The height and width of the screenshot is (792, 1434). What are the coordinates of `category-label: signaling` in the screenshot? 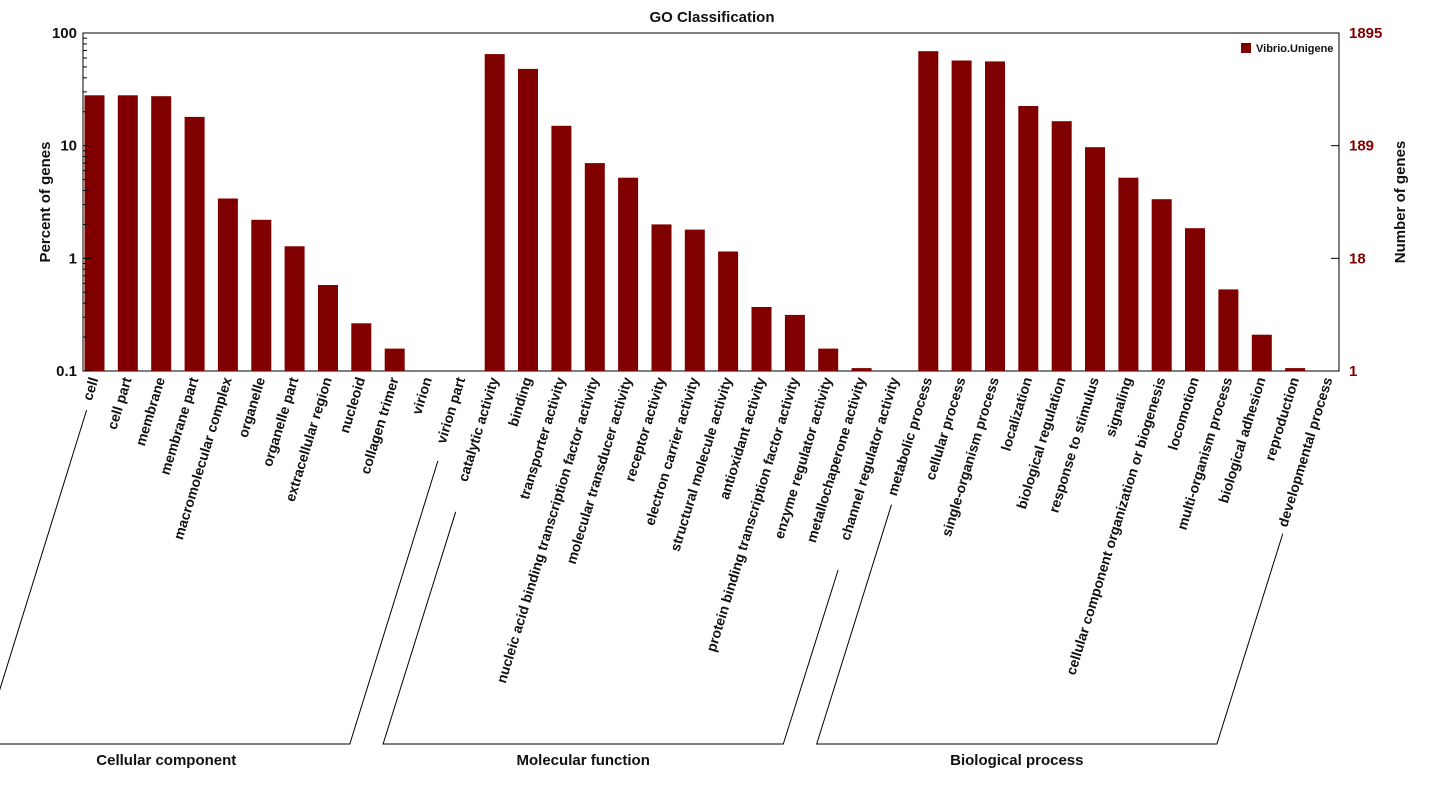 It's located at (1118, 406).